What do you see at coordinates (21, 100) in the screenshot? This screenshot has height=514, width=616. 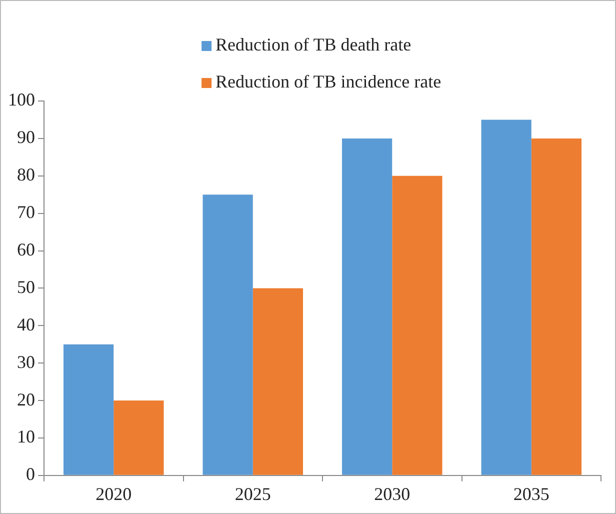 I see `y-tick-label: 100` at bounding box center [21, 100].